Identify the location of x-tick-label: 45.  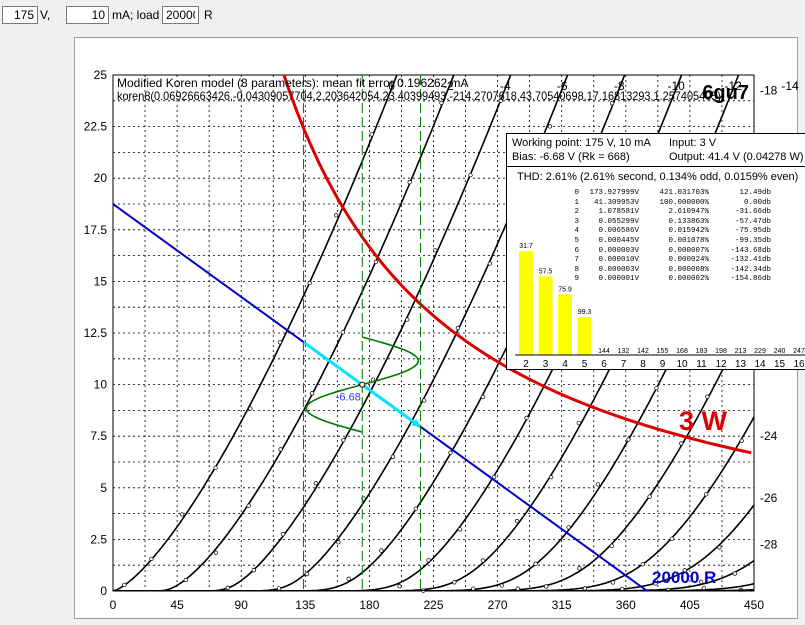
(177, 605).